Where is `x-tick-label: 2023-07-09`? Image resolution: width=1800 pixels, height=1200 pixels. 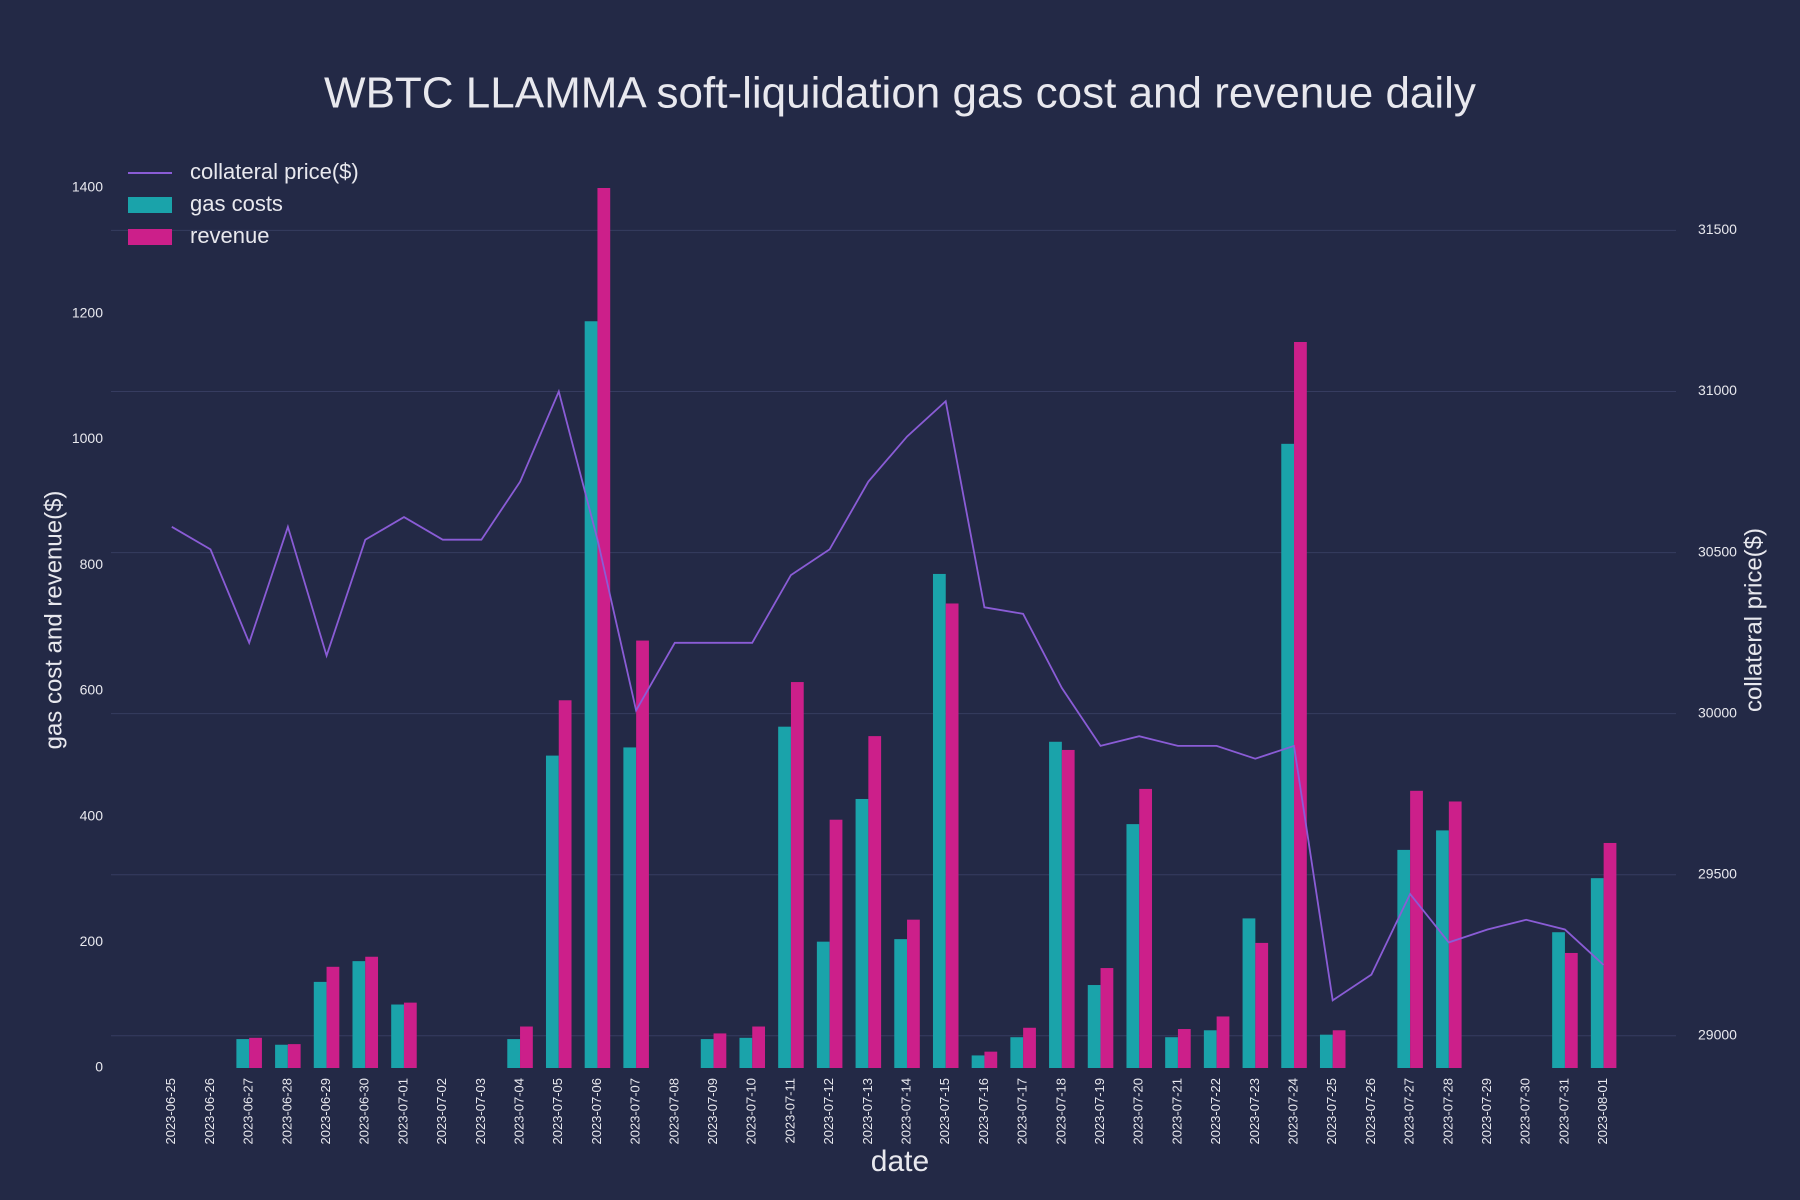 x-tick-label: 2023-07-09 is located at coordinates (712, 1111).